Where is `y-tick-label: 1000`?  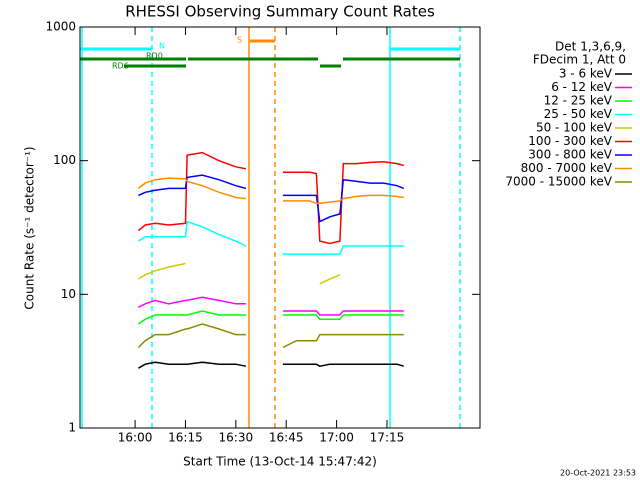
y-tick-label: 1000 is located at coordinates (60, 27).